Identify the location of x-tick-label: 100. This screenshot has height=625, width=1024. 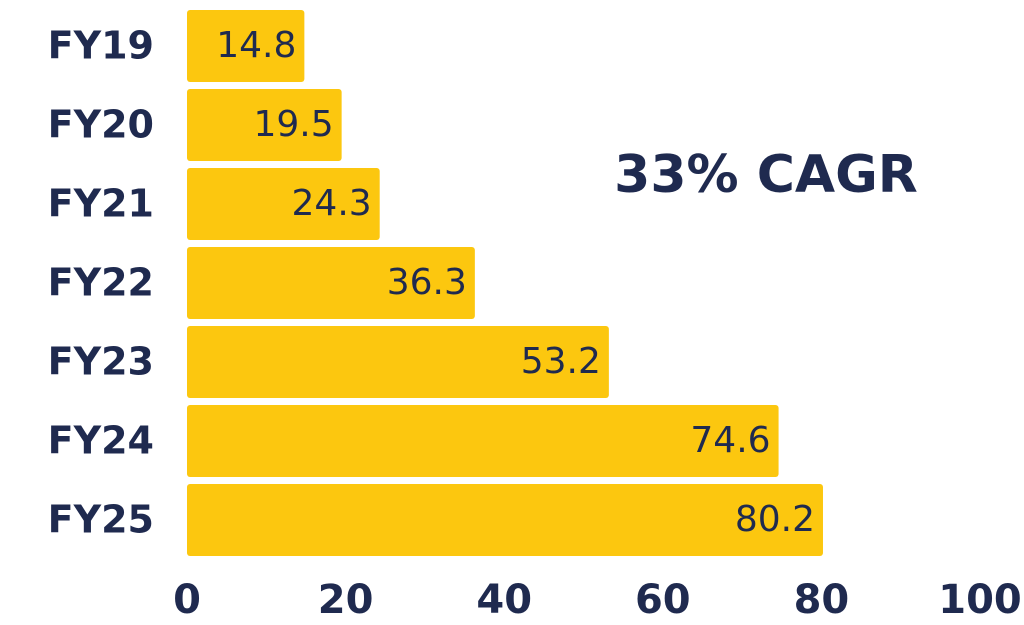
(980, 600).